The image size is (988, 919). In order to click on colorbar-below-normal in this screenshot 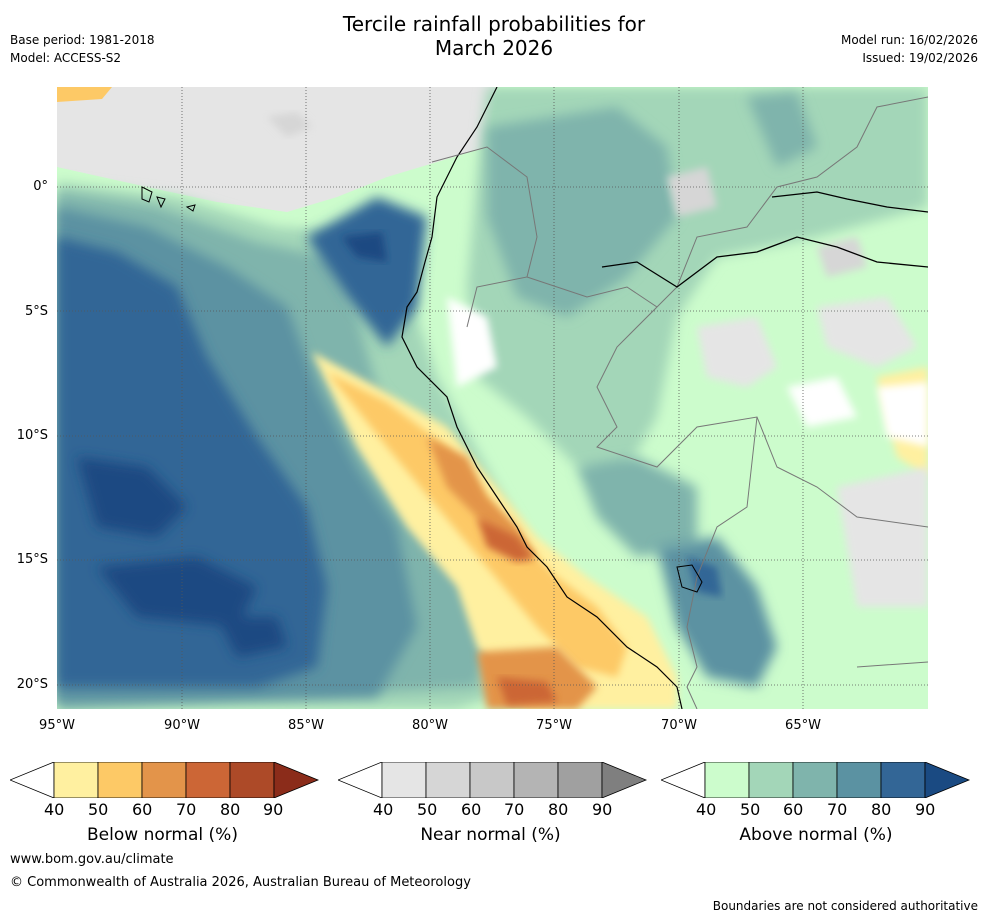, I will do `click(165, 780)`.